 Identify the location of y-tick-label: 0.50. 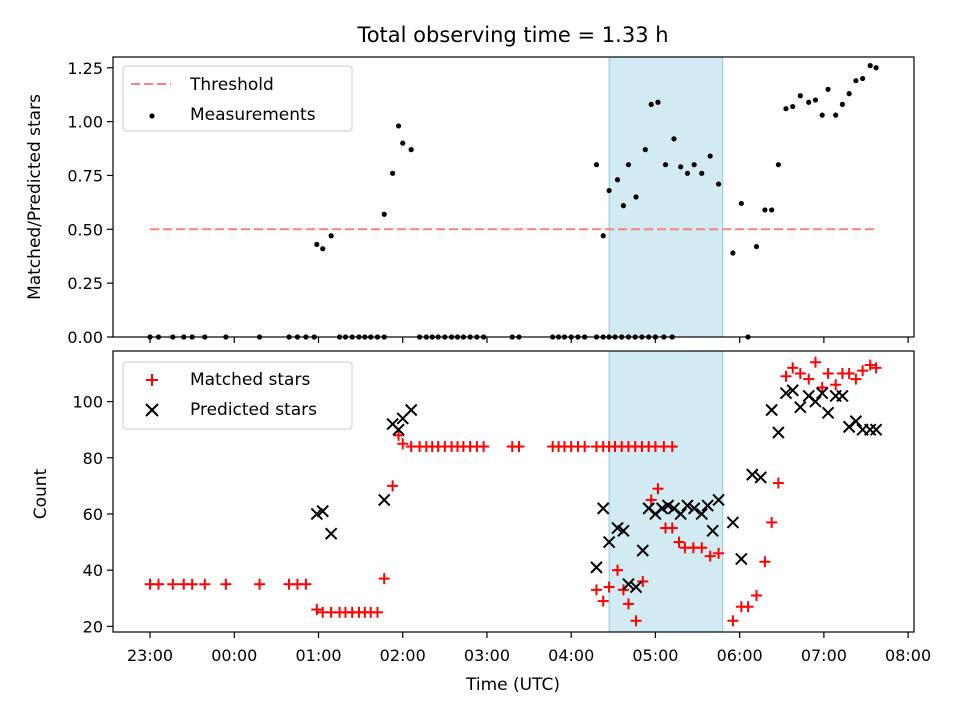
(85, 229).